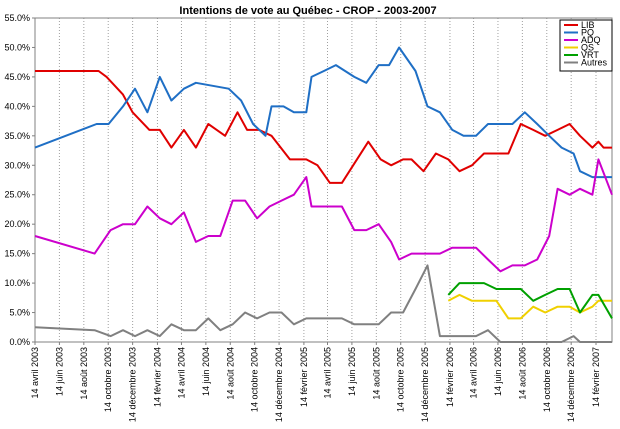 This screenshot has height=429, width=620. Describe the element at coordinates (571, 384) in the screenshot. I see `x-tick-label: 14 décembre 2006` at that location.